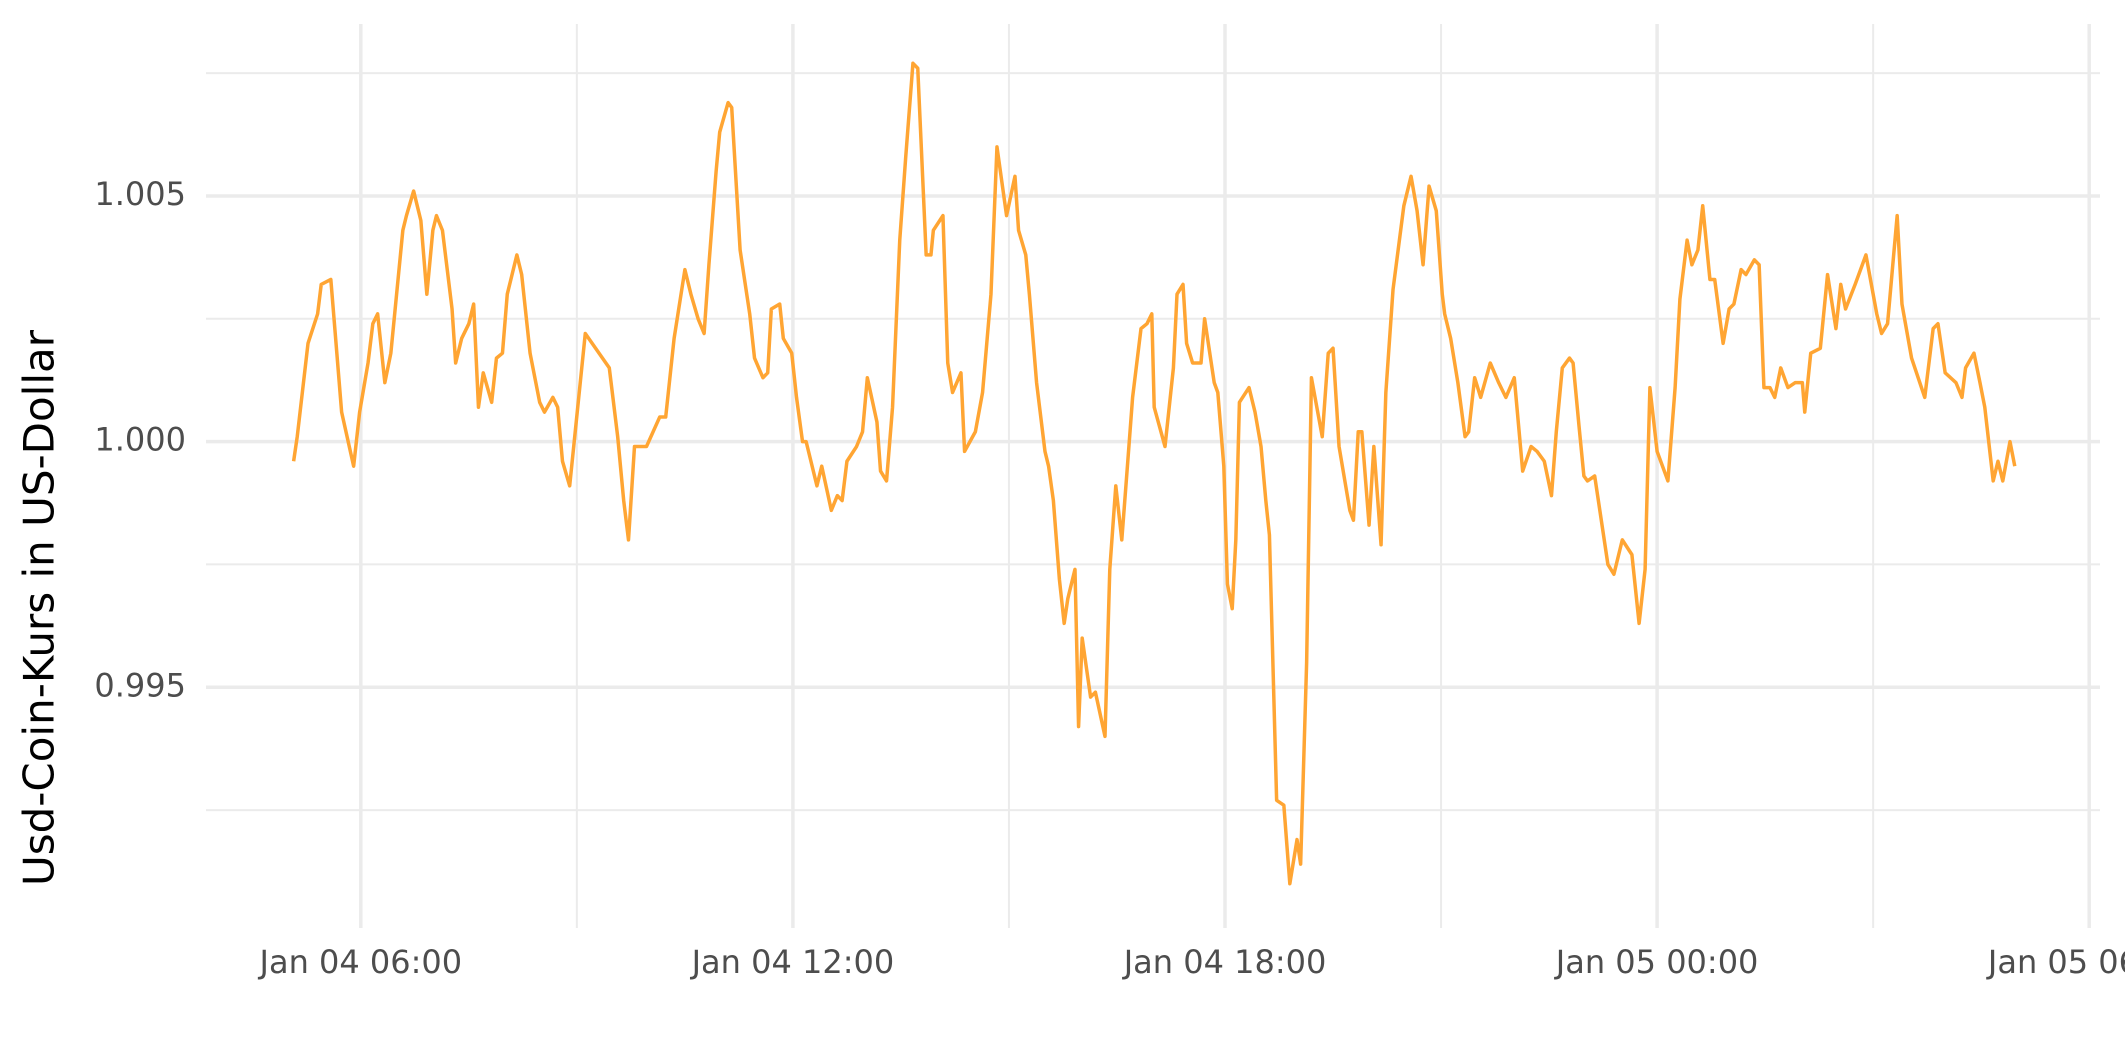  What do you see at coordinates (140, 194) in the screenshot?
I see `y-tick-label: 1.005` at bounding box center [140, 194].